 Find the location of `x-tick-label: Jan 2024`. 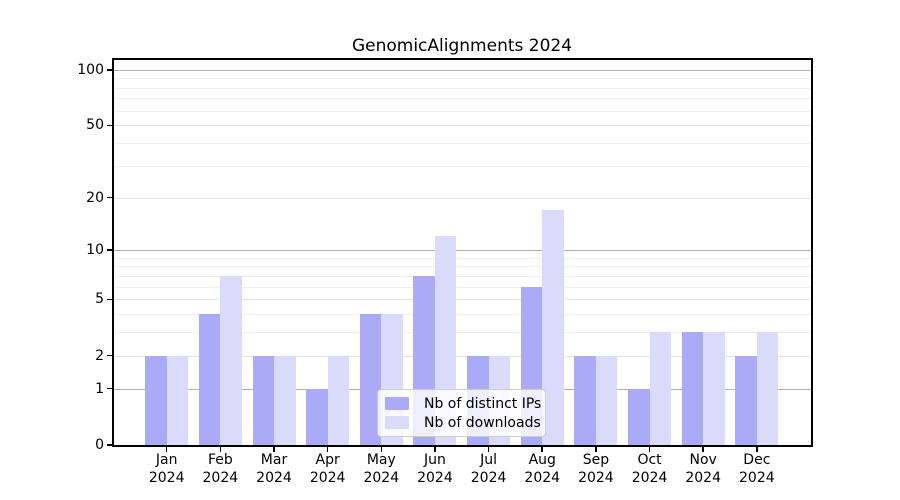

x-tick-label: Jan 2024 is located at coordinates (166, 469).